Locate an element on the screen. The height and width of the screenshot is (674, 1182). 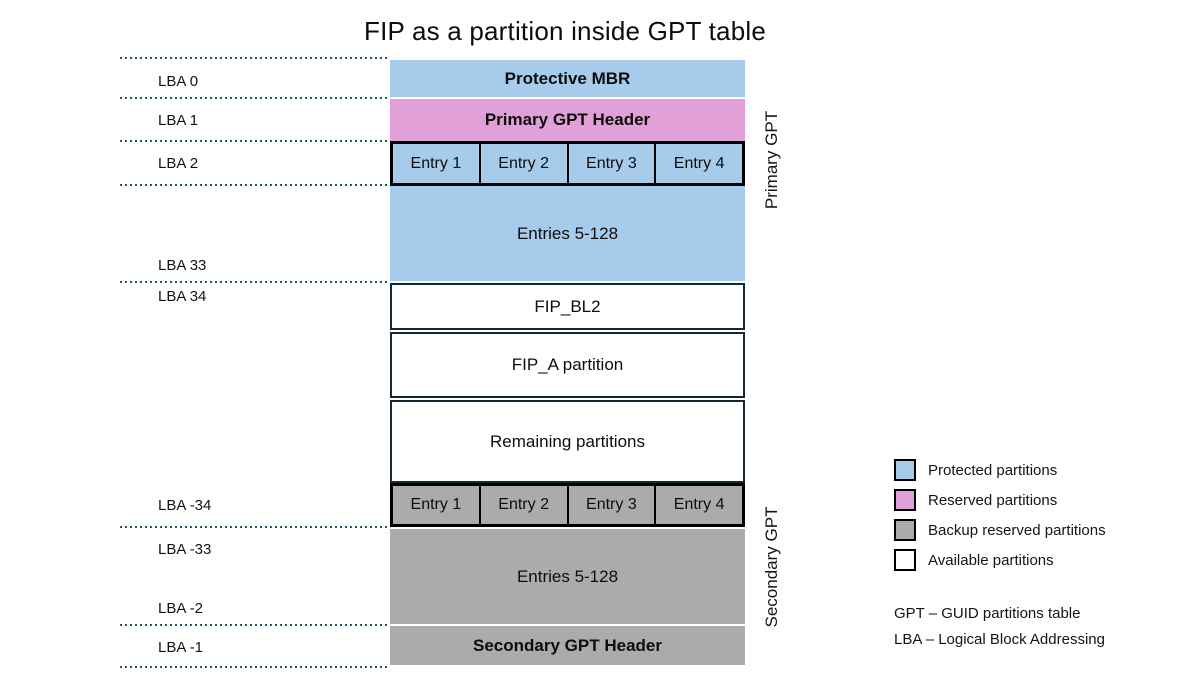
legend-label: Protected partitions is located at coordinates (993, 470).